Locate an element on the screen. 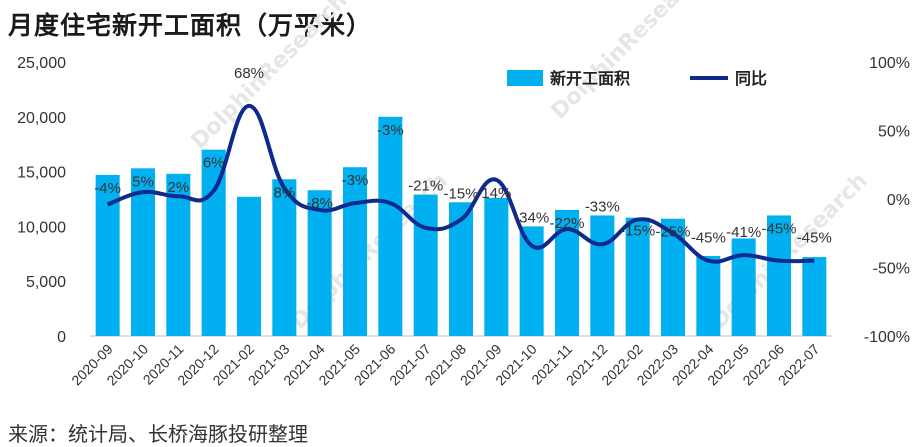 This screenshot has width=914, height=447. source-note: 来源：统计局、长桥海豚投研整理 is located at coordinates (158, 434).